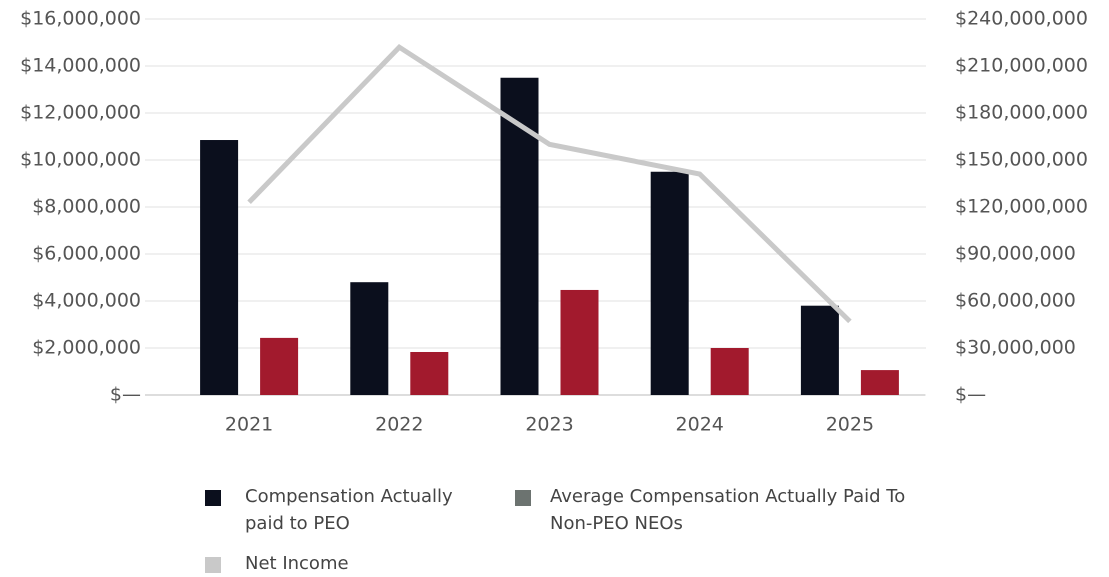  Describe the element at coordinates (1021, 113) in the screenshot. I see `y2-tick-label: $180,000,000` at that location.